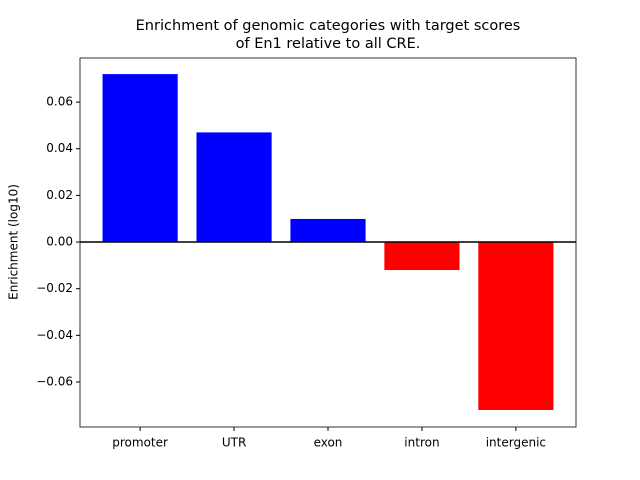  I want to click on y-tick-label: 0.04, so click(59, 148).